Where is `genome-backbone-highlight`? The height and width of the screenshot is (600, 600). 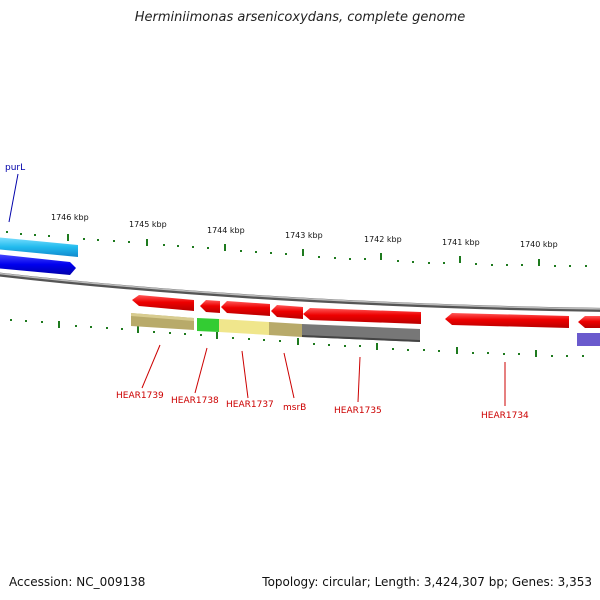 genome-backbone-highlight is located at coordinates (300, 291).